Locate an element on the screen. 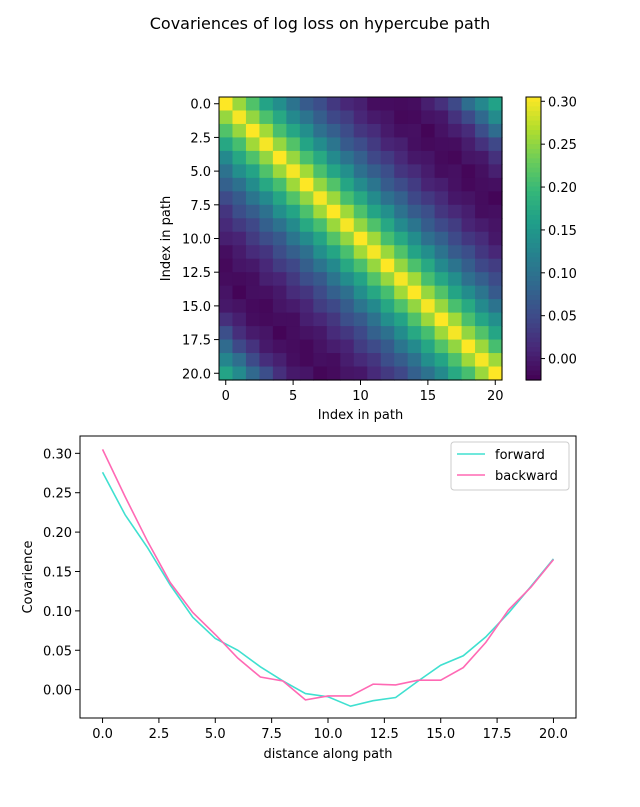  line-x-tick-label: 0.0 is located at coordinates (102, 734).